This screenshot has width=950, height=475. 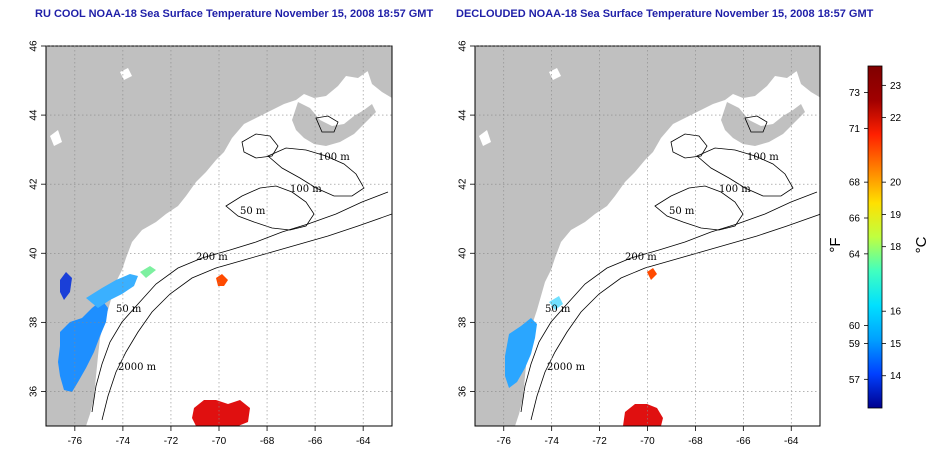 I want to click on temperature-colorbar: 73 71 68 66 64 60 59 57 23 22 20 19 18 16 15 14 °F °C, so click(x=878, y=237).